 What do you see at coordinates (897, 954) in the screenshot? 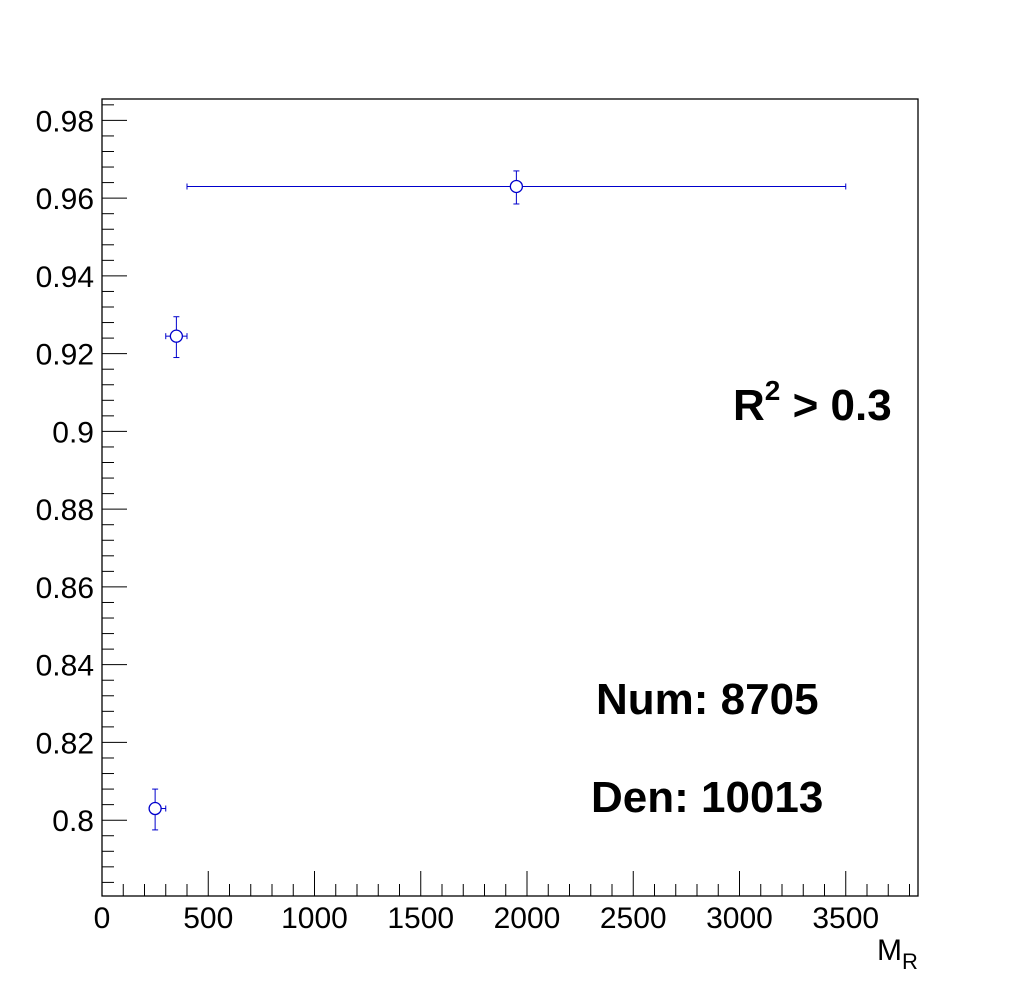
I see `x-axis-title: MR` at bounding box center [897, 954].